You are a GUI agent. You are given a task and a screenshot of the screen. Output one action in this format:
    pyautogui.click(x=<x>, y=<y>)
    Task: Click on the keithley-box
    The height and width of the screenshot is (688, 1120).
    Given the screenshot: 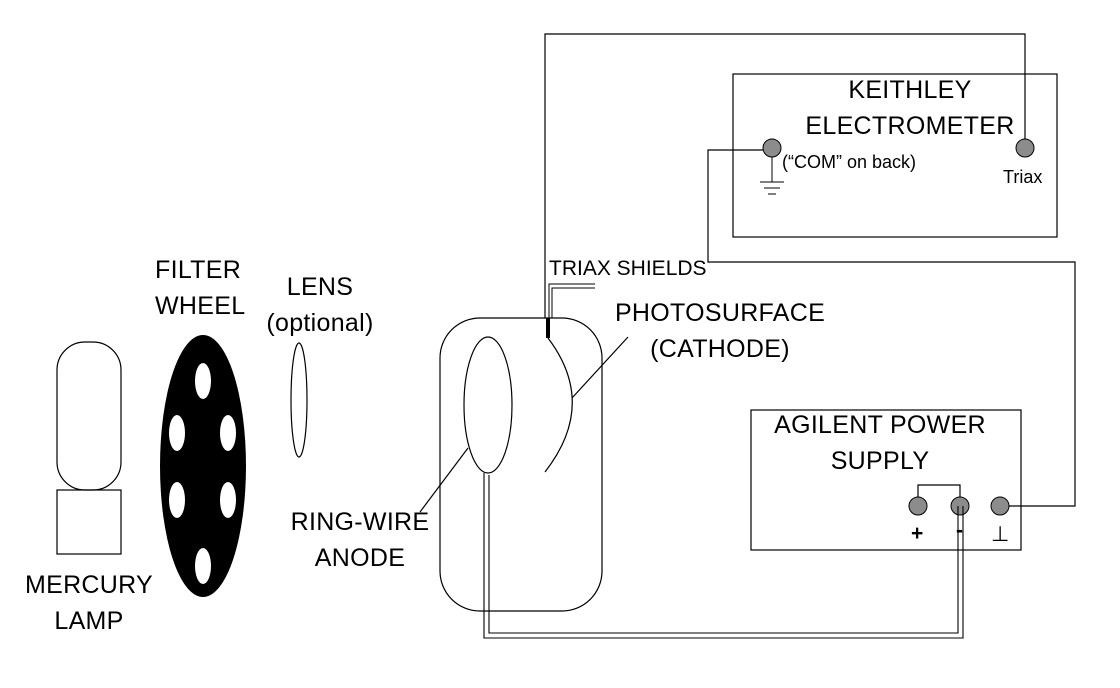 What is the action you would take?
    pyautogui.click(x=895, y=155)
    